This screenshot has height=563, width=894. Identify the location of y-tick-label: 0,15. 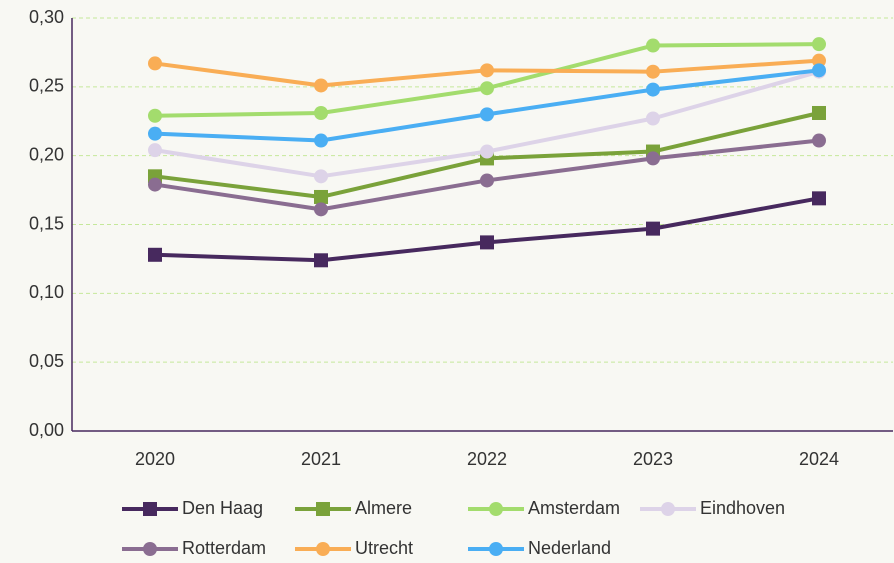
(46, 223).